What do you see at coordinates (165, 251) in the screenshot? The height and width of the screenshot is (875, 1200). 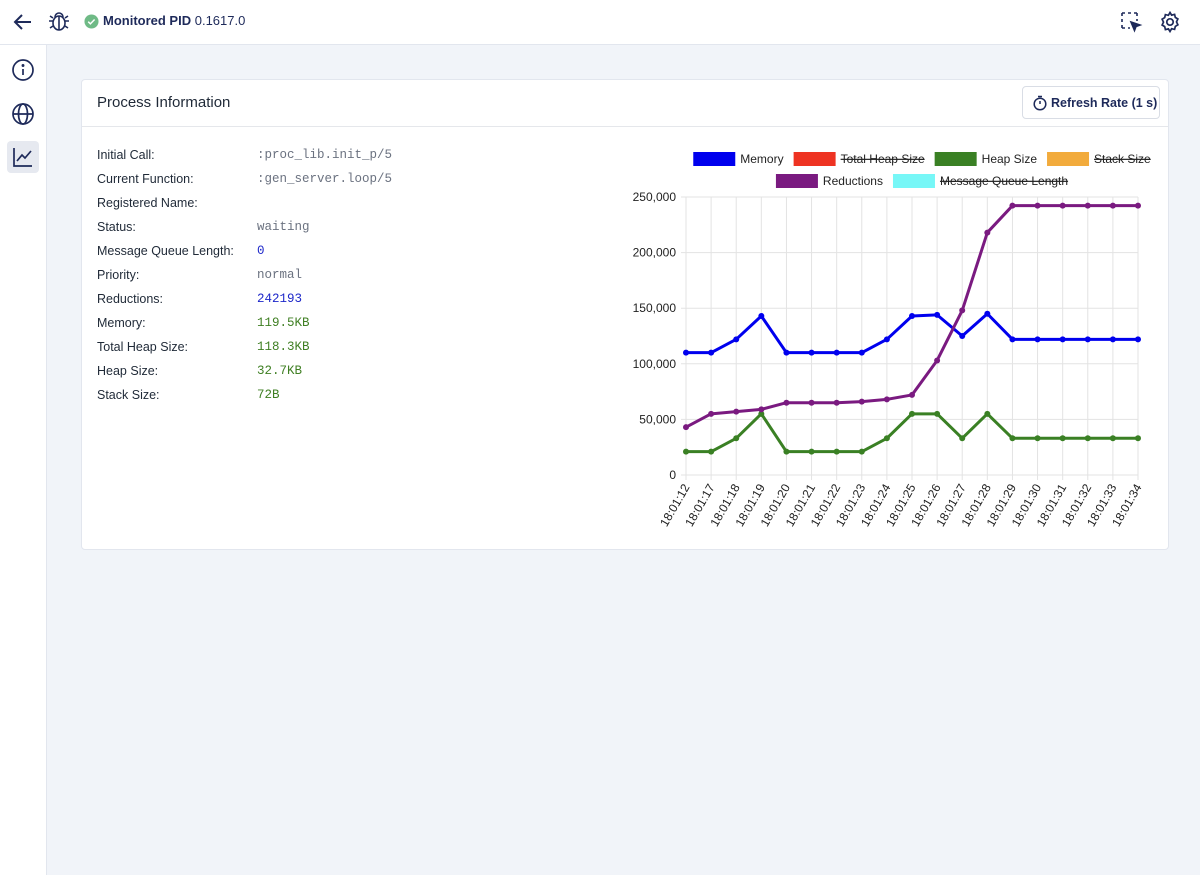 I see `field-label: Message Queue Length:` at bounding box center [165, 251].